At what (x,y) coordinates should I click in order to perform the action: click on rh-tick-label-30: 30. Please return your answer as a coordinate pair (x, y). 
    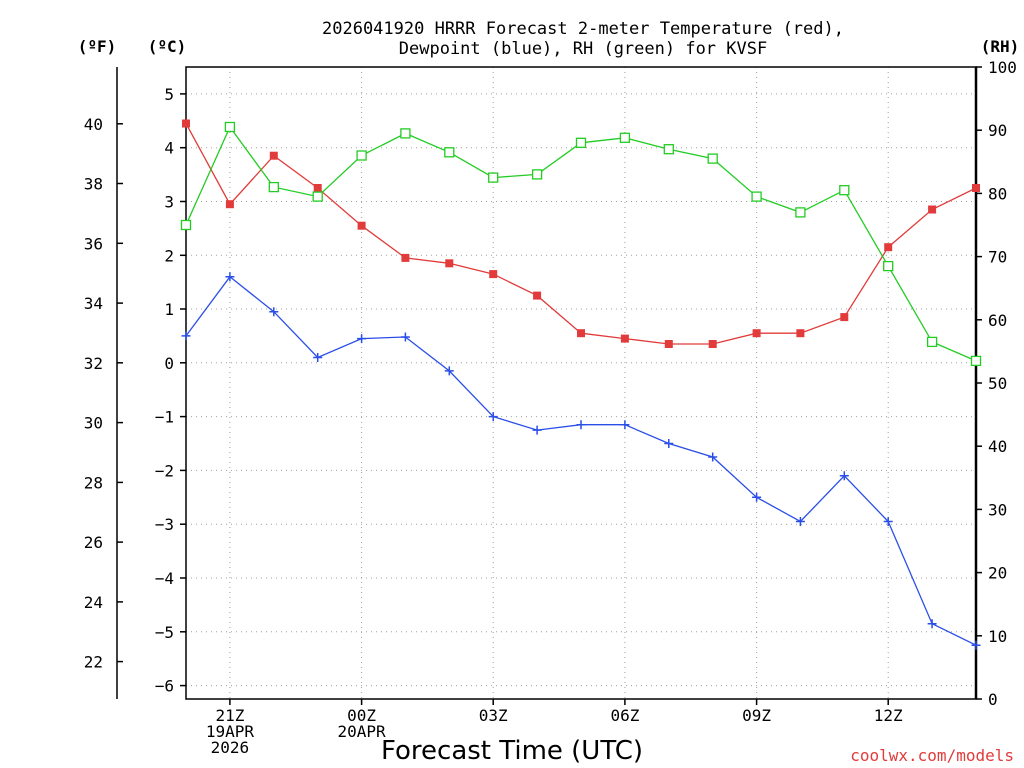
    Looking at the image, I should click on (997, 509).